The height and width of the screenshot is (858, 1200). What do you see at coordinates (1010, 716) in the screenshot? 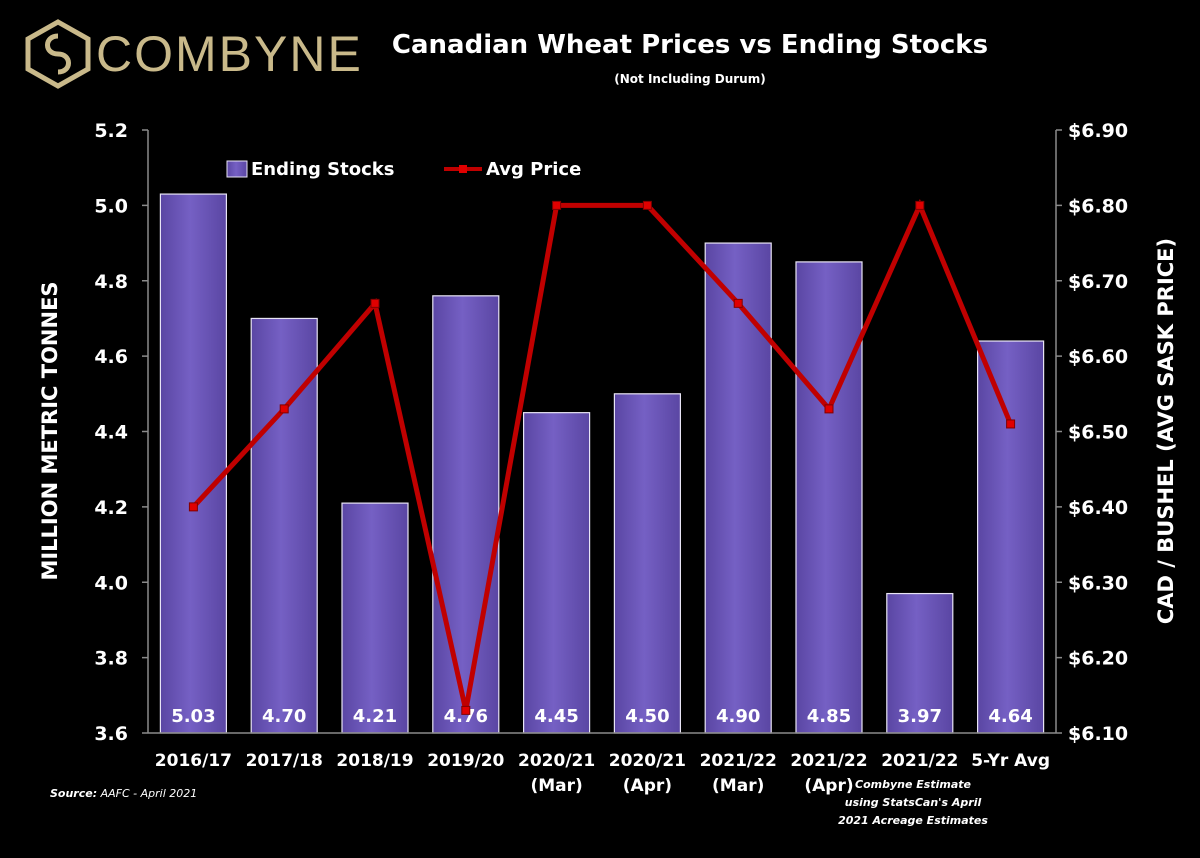
I see `bar-label-9: 4.64` at bounding box center [1010, 716].